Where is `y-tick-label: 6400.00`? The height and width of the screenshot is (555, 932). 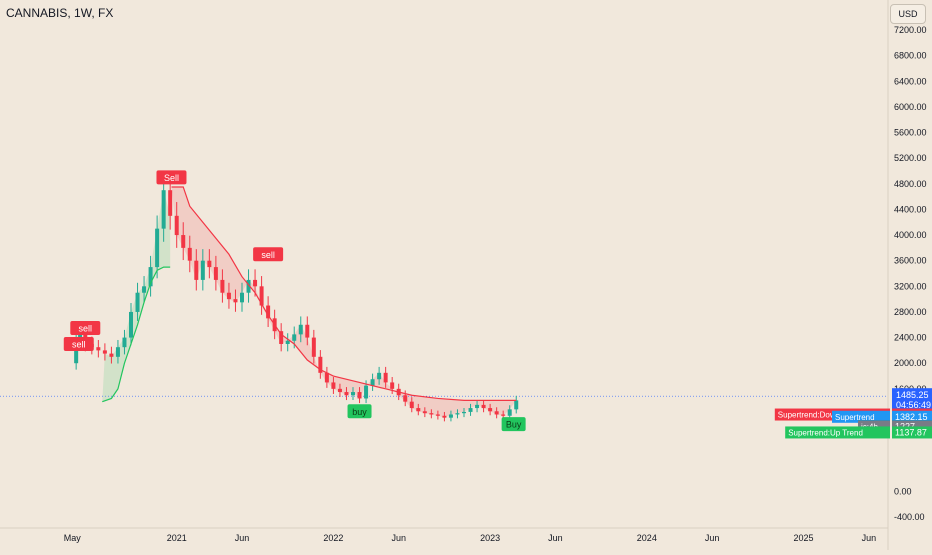
y-tick-label: 6400.00 is located at coordinates (910, 81).